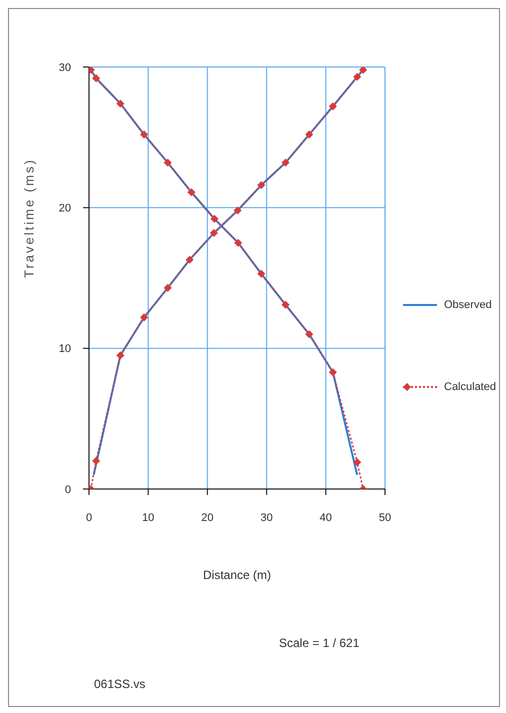 The width and height of the screenshot is (506, 713). I want to click on x-tick-label: 20, so click(207, 518).